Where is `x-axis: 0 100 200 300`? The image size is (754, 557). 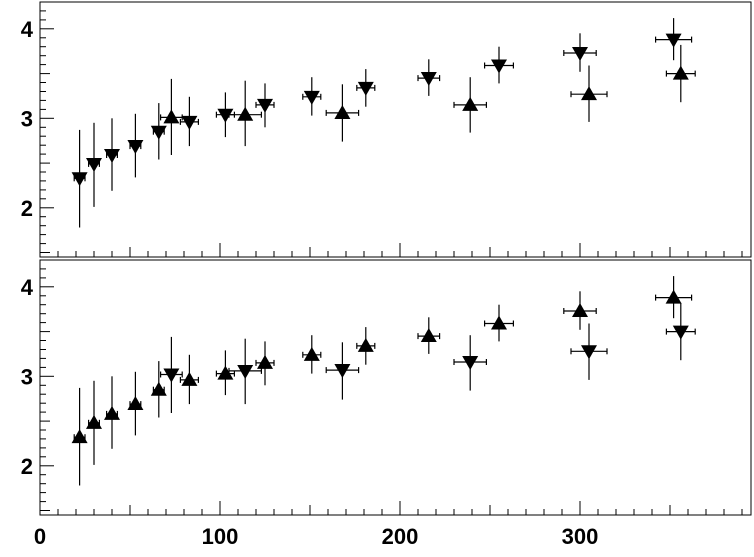
x-axis: 0 100 200 300 is located at coordinates (316, 536).